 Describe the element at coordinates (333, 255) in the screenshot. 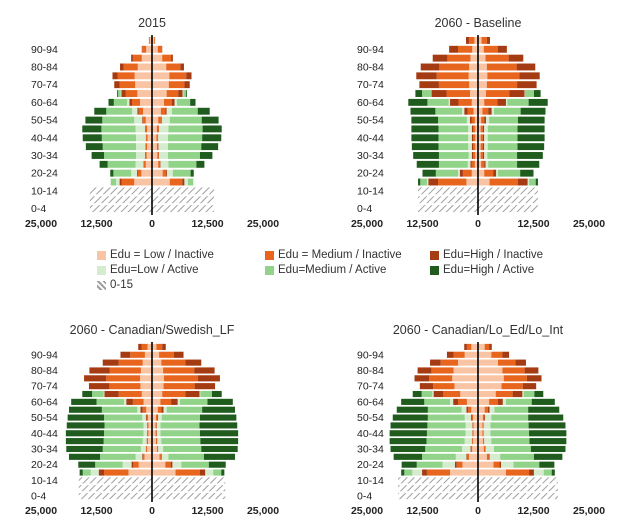

I see `legend-item-med-inactive: Edu = Medium / Inactive` at that location.